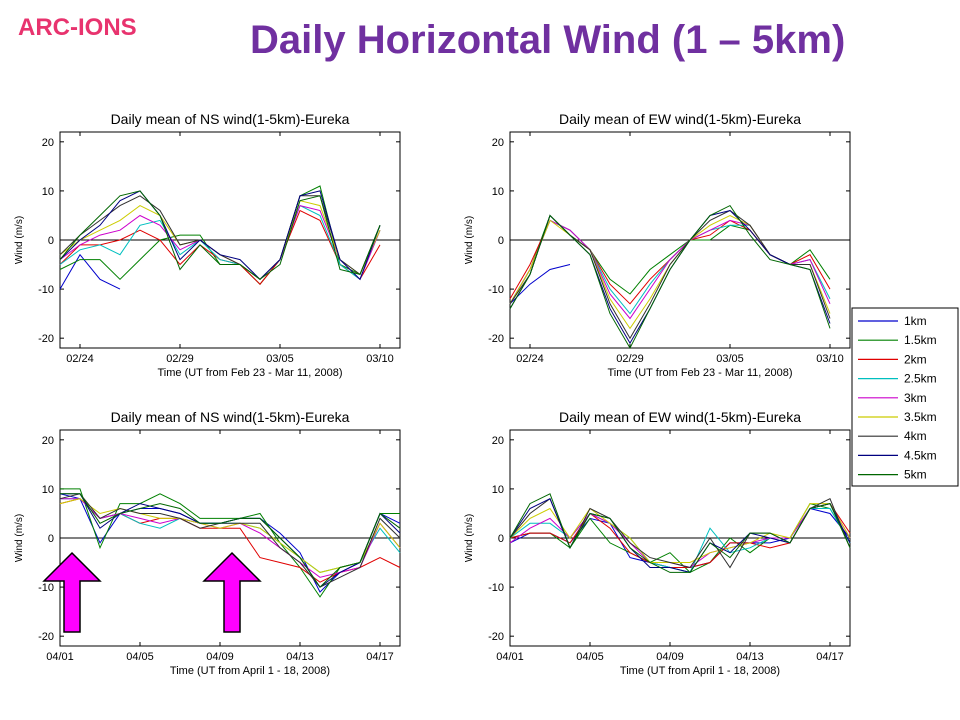 The height and width of the screenshot is (720, 960). What do you see at coordinates (920, 417) in the screenshot?
I see `legend-label: 3.5km` at bounding box center [920, 417].